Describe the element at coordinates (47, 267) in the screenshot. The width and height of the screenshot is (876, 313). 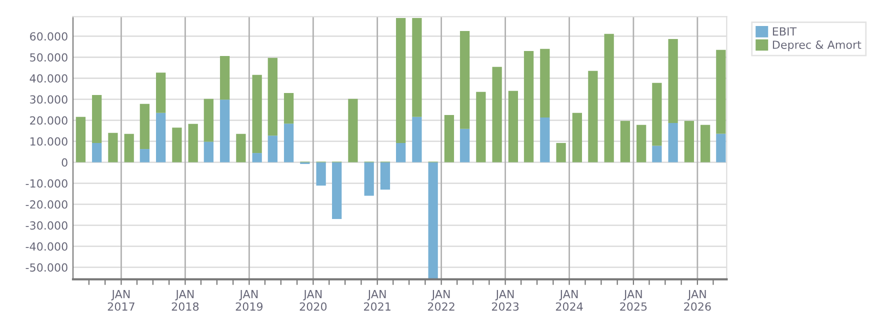
I see `y-tick-label: -50.000` at that location.